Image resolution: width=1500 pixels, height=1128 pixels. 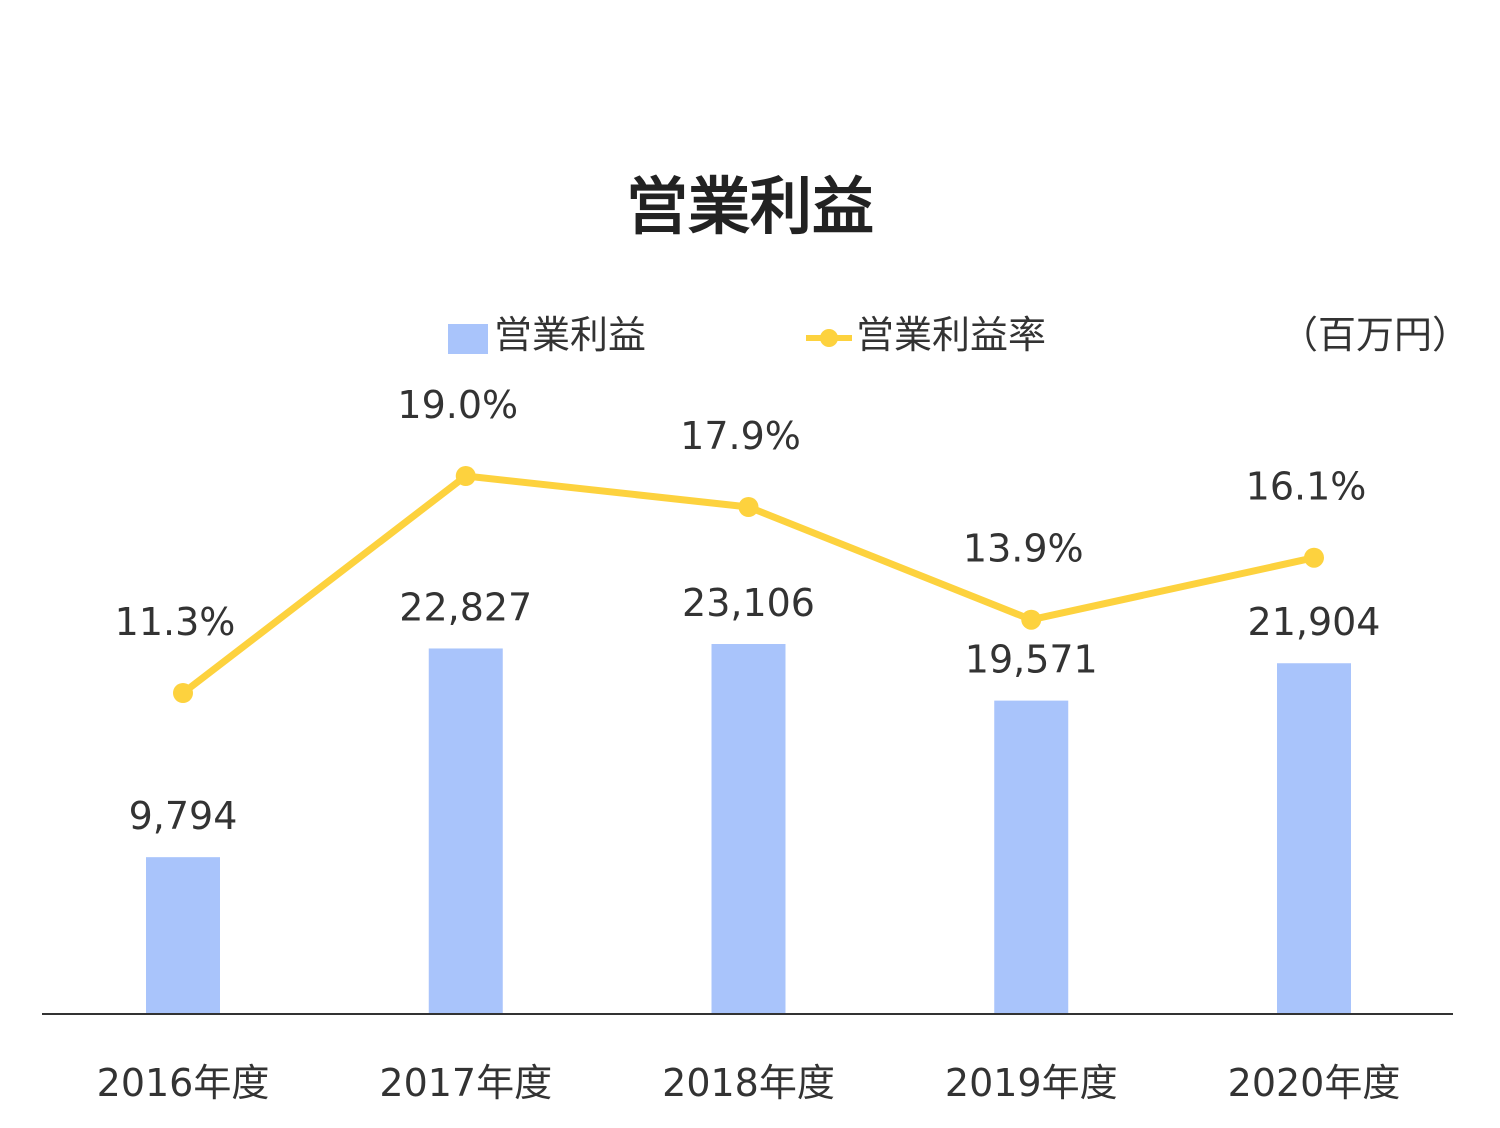 I want to click on legend: 営業利益 営業利益率, so click(x=747, y=335).